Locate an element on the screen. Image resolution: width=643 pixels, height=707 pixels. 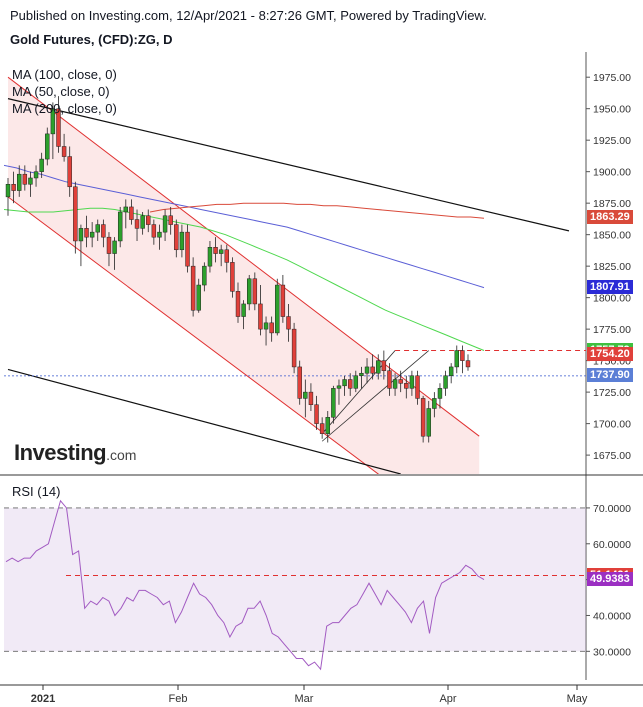
time-tick-label: Apr is located at coordinates (447, 699).